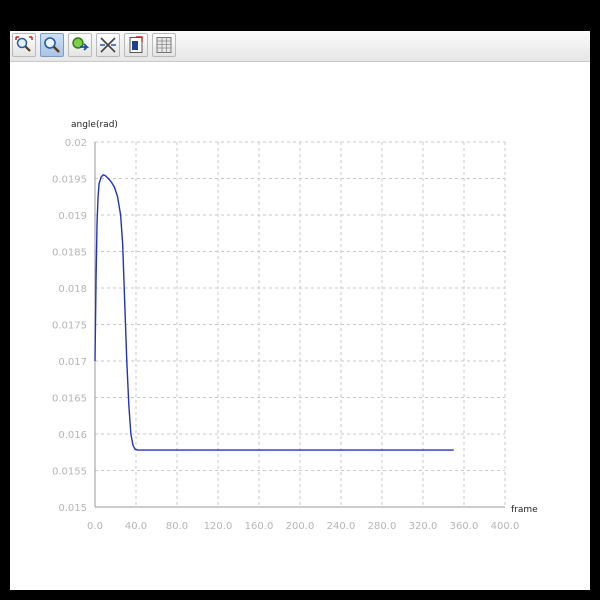  I want to click on y-tick-label: 0.019, so click(72, 216).